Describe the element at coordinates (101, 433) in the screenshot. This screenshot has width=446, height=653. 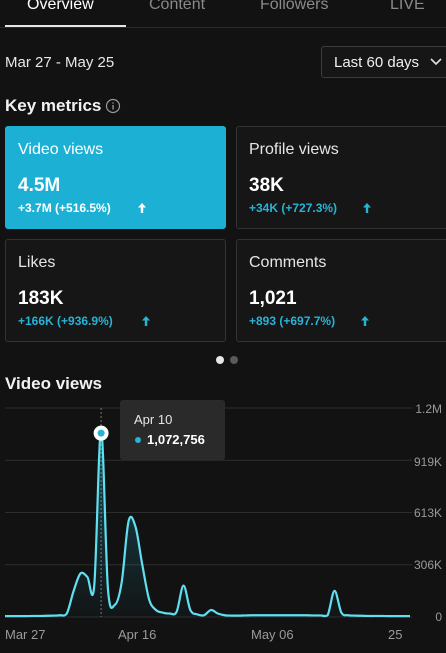
I see `highlight-point-core` at that location.